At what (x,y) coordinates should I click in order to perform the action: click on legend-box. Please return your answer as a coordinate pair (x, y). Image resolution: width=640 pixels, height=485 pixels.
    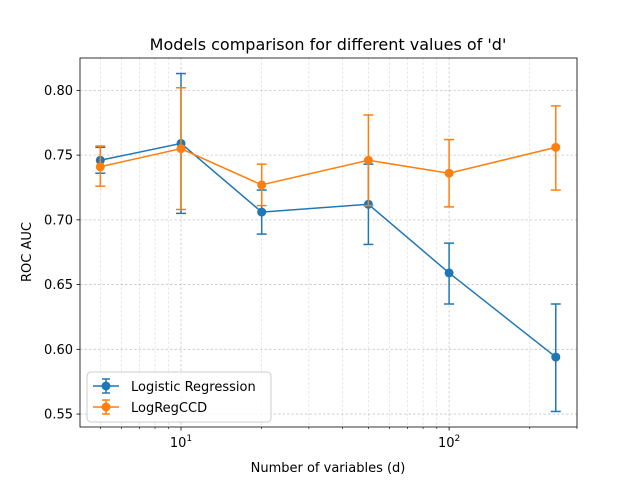
    Looking at the image, I should click on (179, 397).